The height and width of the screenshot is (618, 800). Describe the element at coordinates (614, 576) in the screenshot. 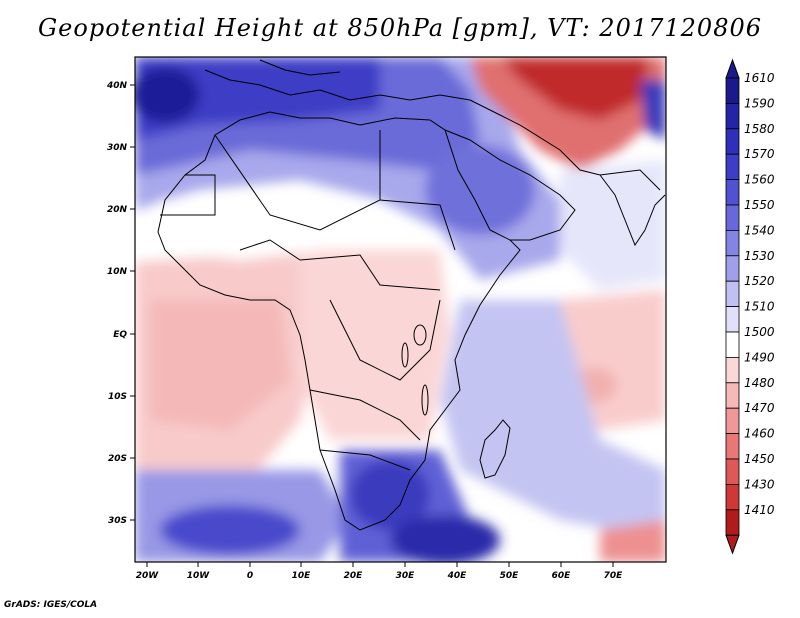

I see `lon-label: 70E` at that location.